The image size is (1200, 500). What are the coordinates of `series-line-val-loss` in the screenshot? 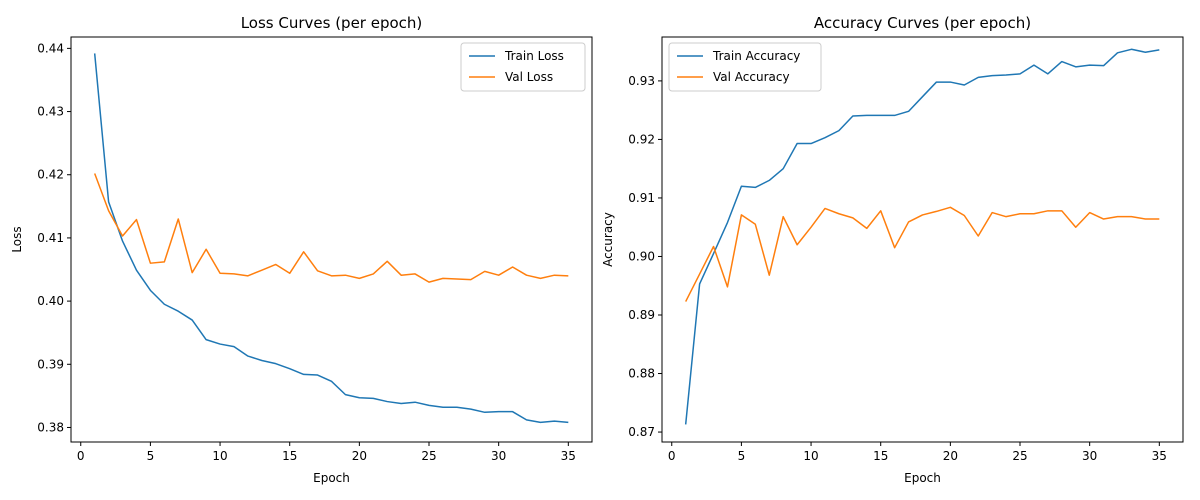 It's located at (331, 228).